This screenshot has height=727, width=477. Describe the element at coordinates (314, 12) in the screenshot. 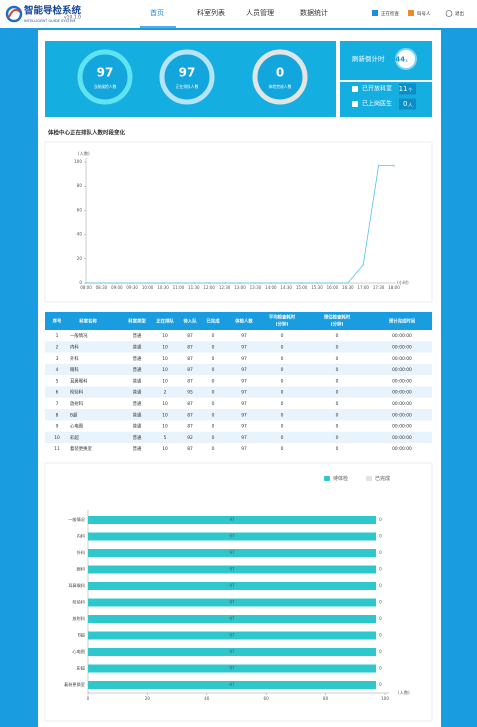

I see `nav-item: 数据统计` at that location.